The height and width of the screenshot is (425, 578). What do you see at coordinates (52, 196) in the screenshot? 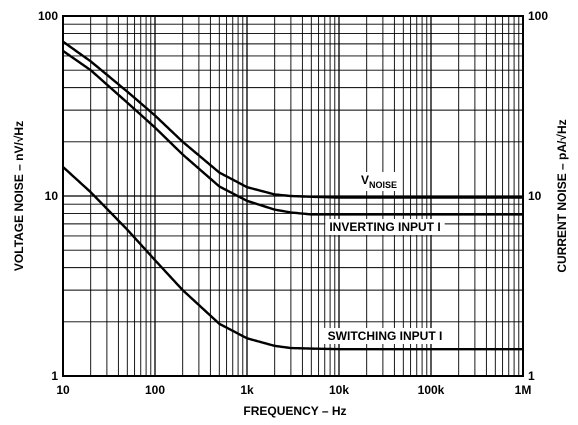
I see `left-y-tick-label: 10` at bounding box center [52, 196].